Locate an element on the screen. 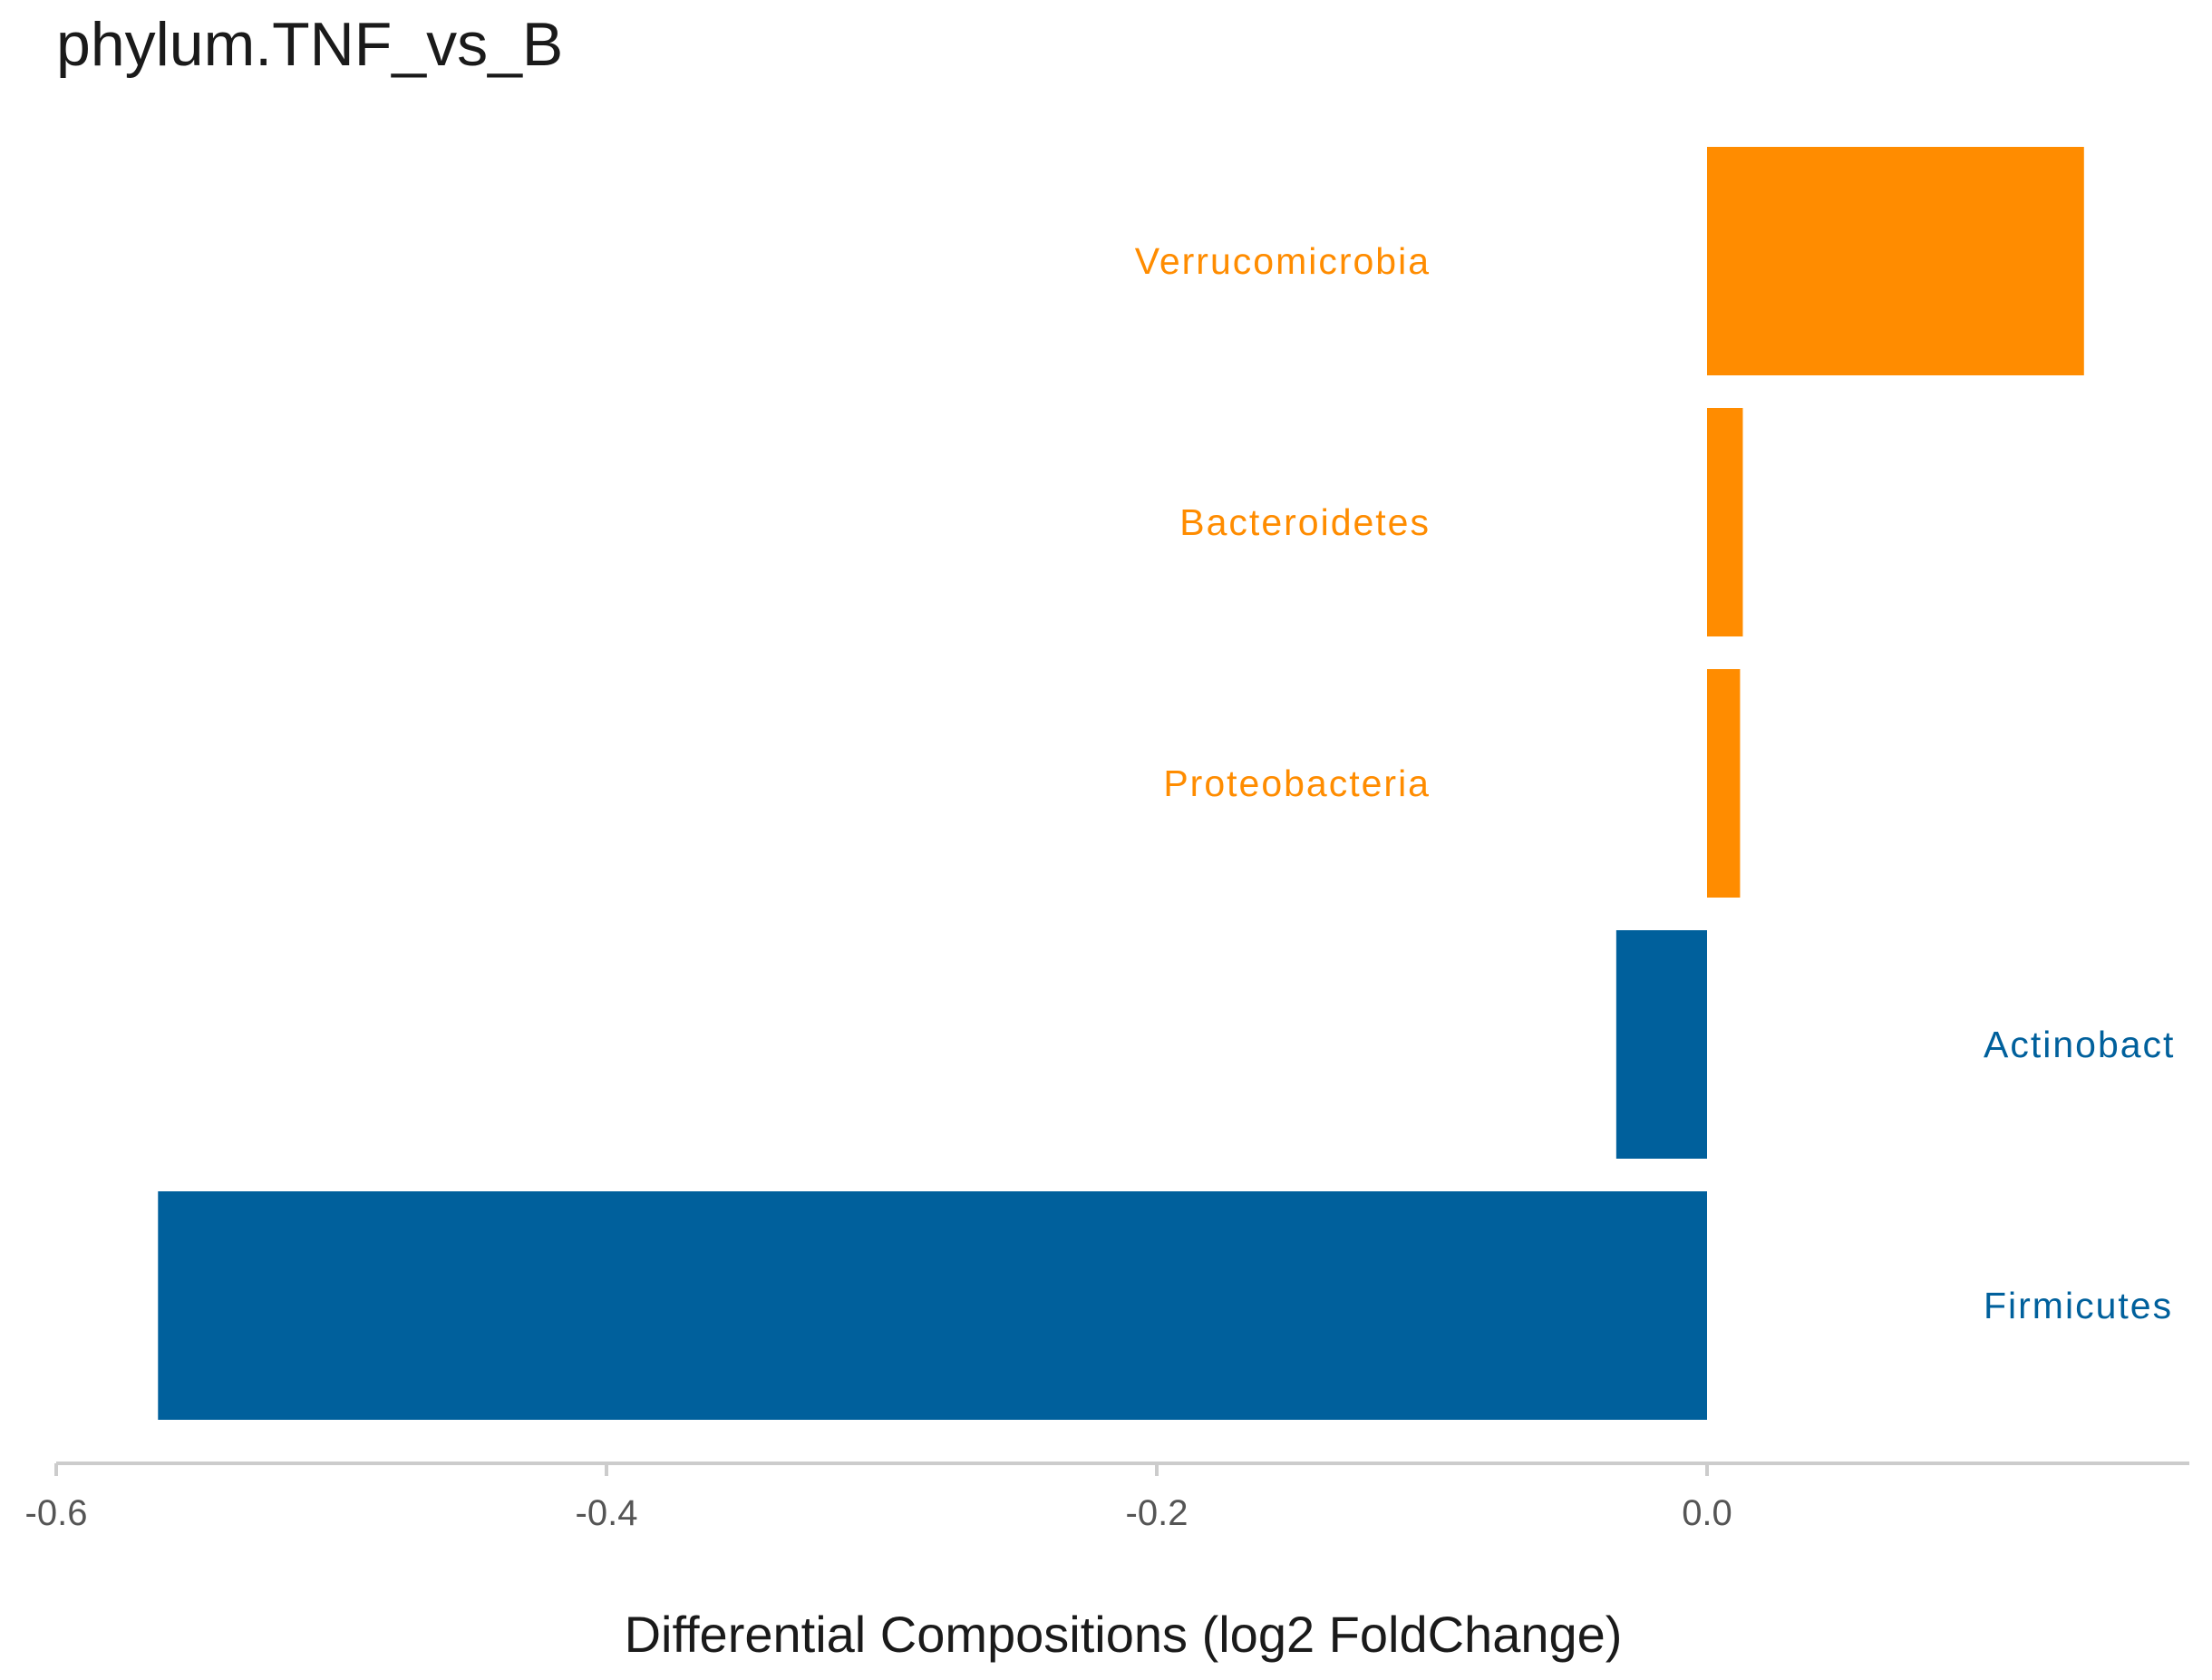  bar-verrucomicrobia is located at coordinates (1895, 261).